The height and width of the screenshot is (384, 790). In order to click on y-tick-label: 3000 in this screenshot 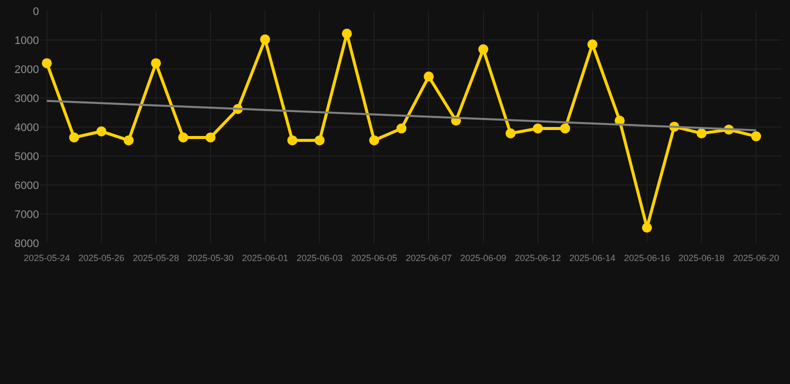, I will do `click(26, 98)`.